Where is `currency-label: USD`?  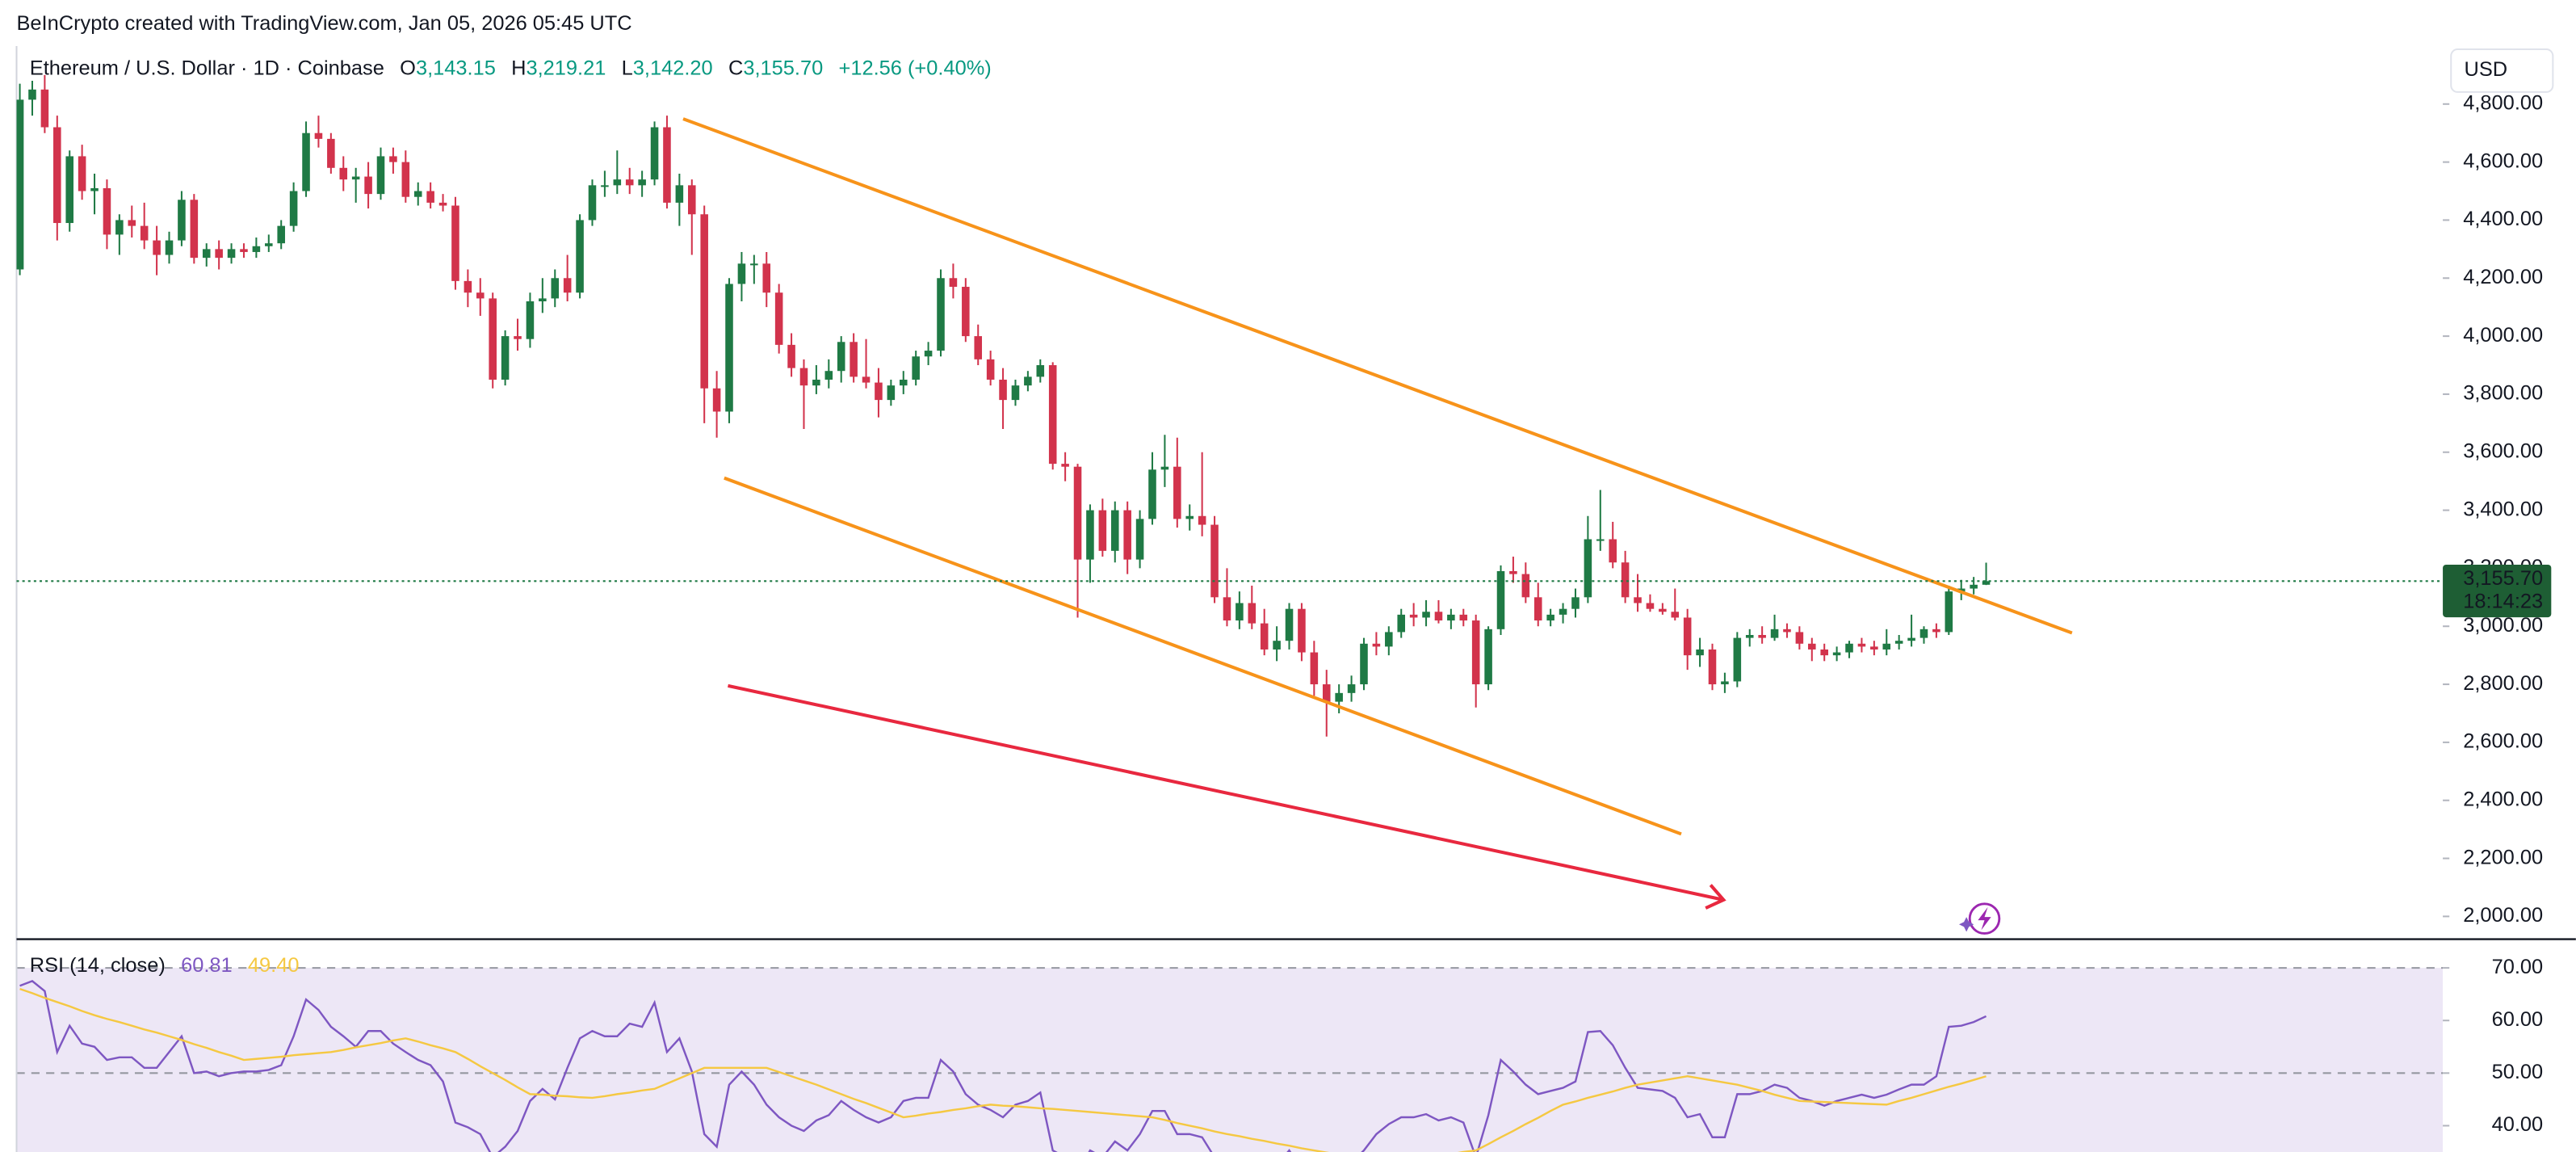
currency-label: USD is located at coordinates (2486, 70).